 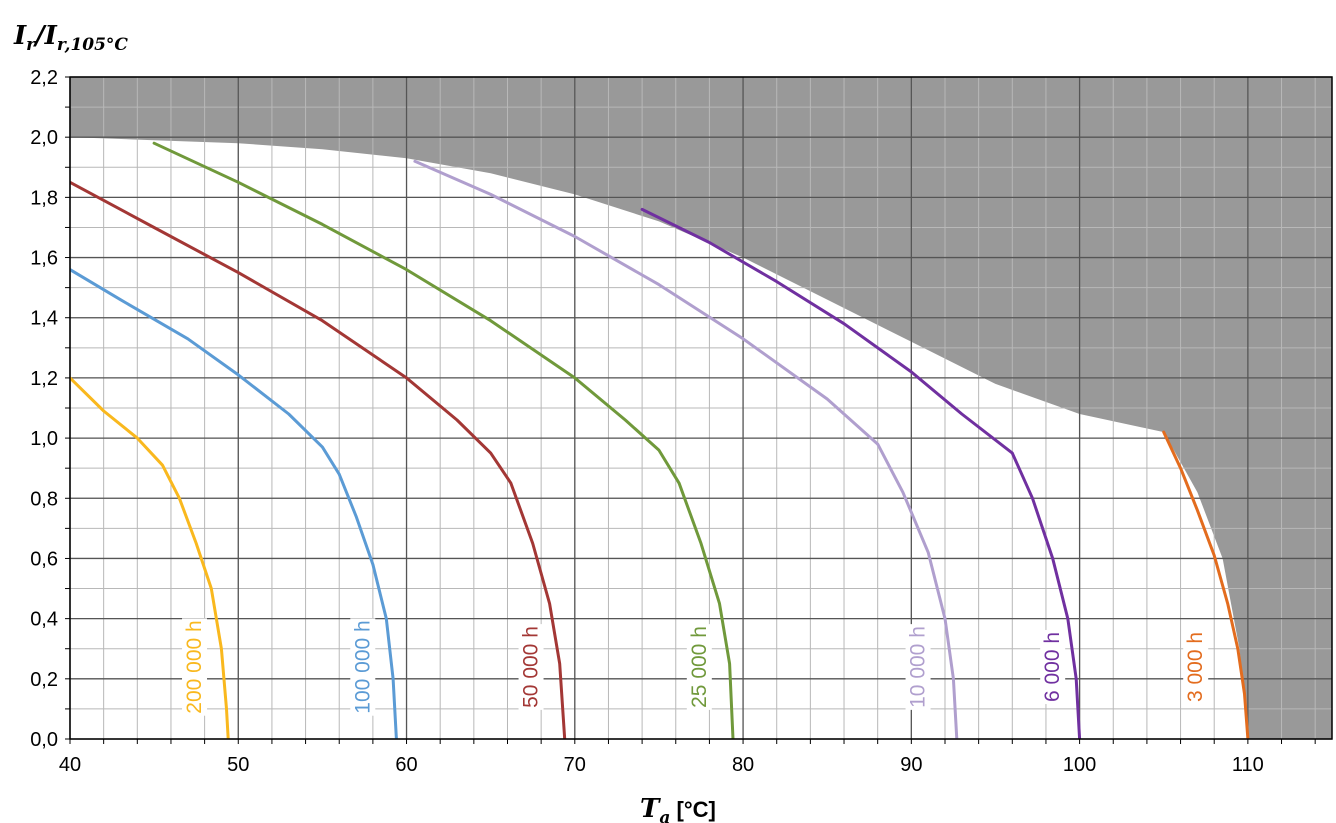 What do you see at coordinates (20, 36) in the screenshot?
I see `y-label-main: I` at bounding box center [20, 36].